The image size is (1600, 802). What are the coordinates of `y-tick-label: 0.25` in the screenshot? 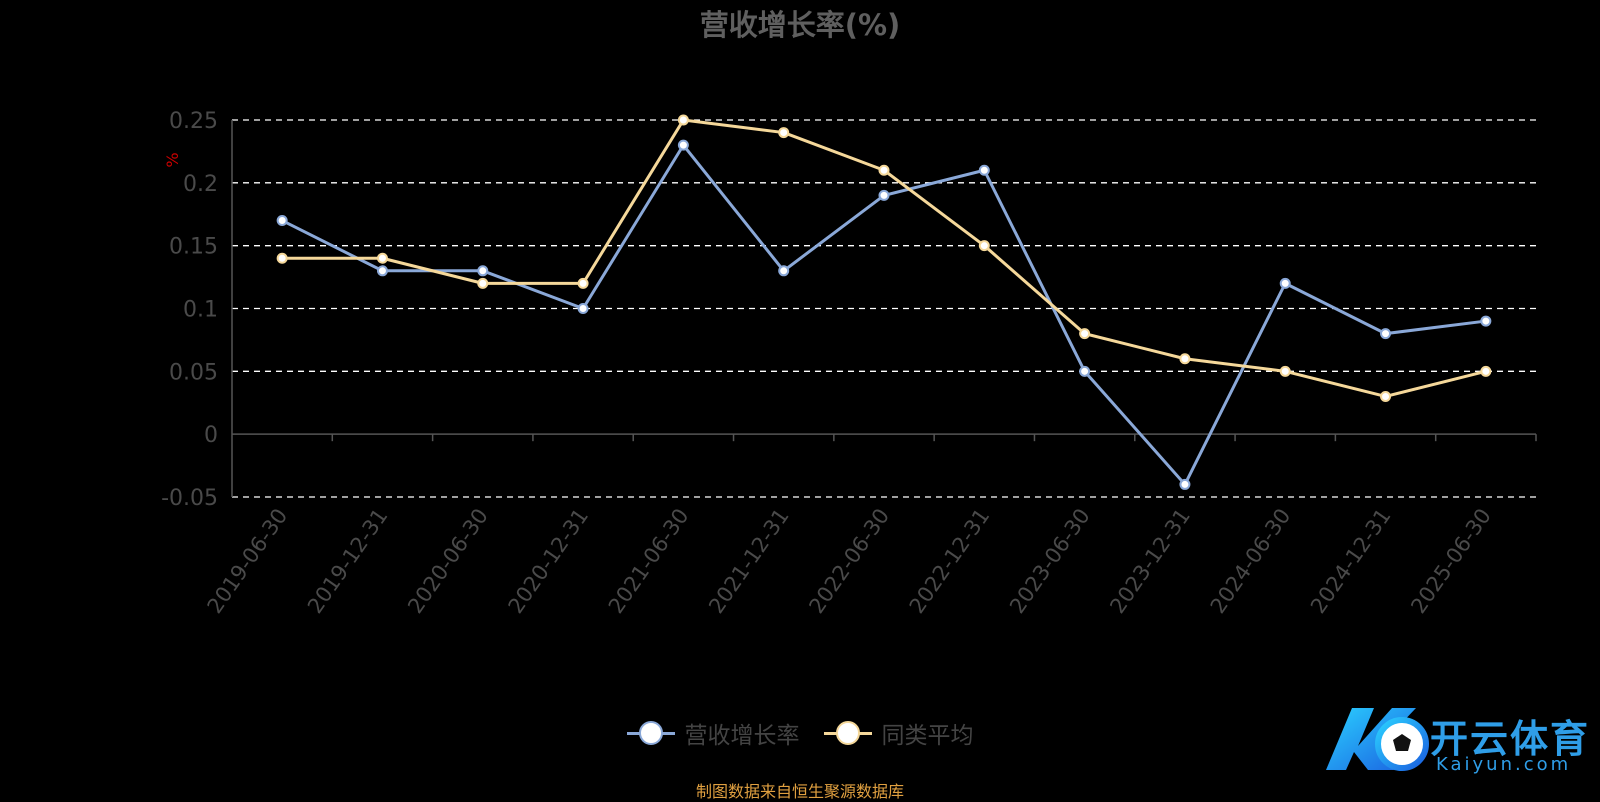 It's located at (193, 121).